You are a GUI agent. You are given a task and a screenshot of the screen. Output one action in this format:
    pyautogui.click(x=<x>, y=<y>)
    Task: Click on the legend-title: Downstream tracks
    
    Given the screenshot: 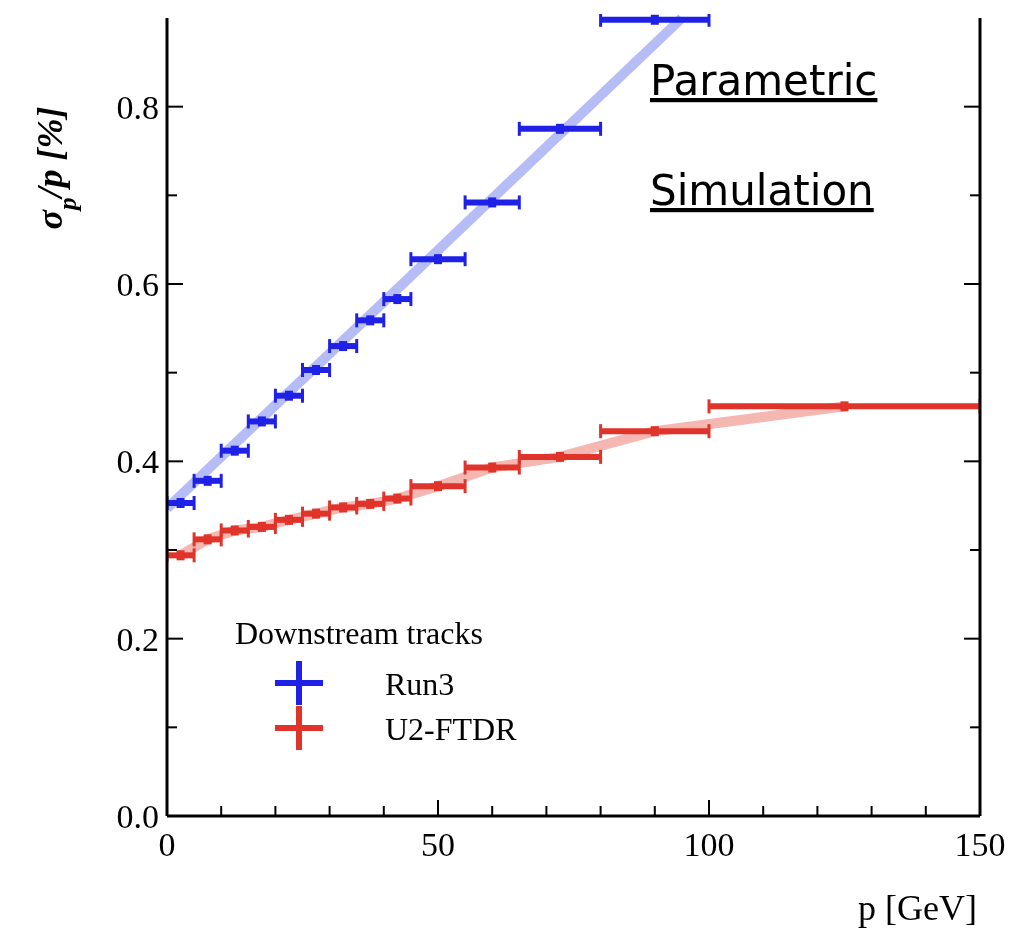 What is the action you would take?
    pyautogui.click(x=359, y=633)
    